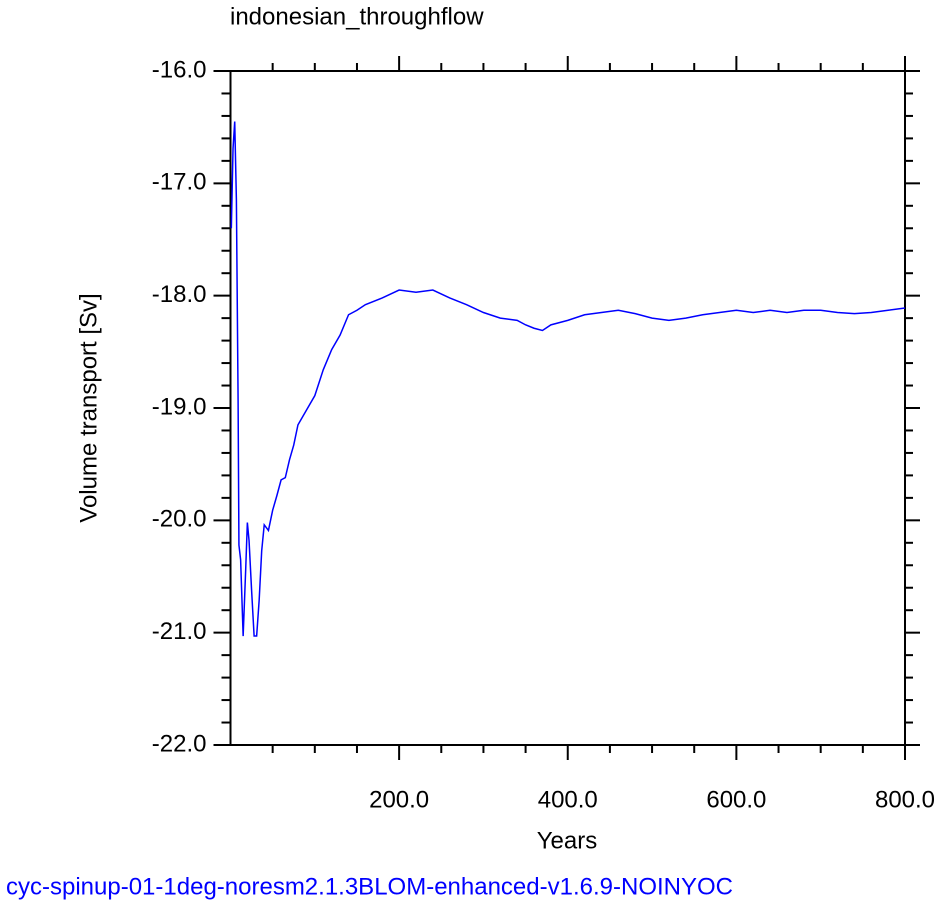 Image resolution: width=948 pixels, height=913 pixels. What do you see at coordinates (736, 799) in the screenshot?
I see `x-tick-label: 600.0` at bounding box center [736, 799].